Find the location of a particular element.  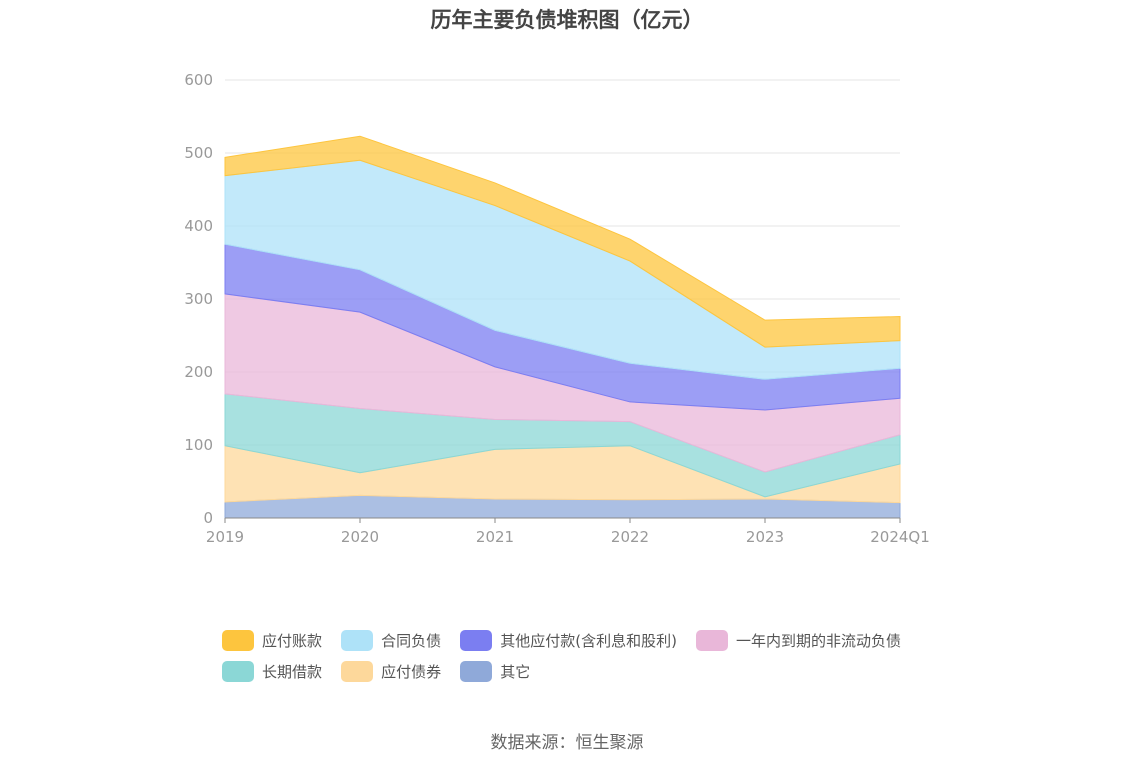

legend-label: 其他应付款(含利息和股利) is located at coordinates (588, 641).